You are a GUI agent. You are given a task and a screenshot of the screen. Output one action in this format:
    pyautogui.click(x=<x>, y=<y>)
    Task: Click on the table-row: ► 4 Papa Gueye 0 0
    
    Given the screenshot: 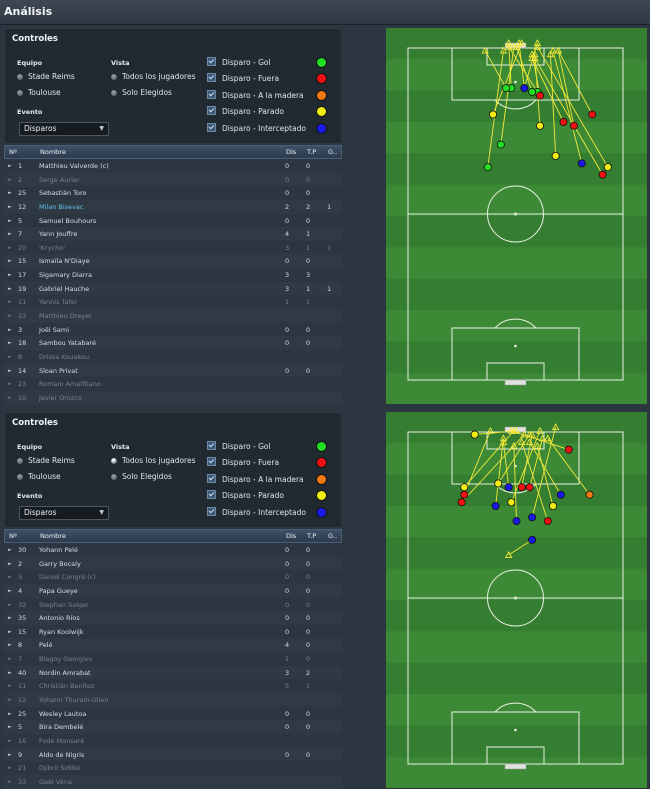 What is the action you would take?
    pyautogui.click(x=173, y=591)
    